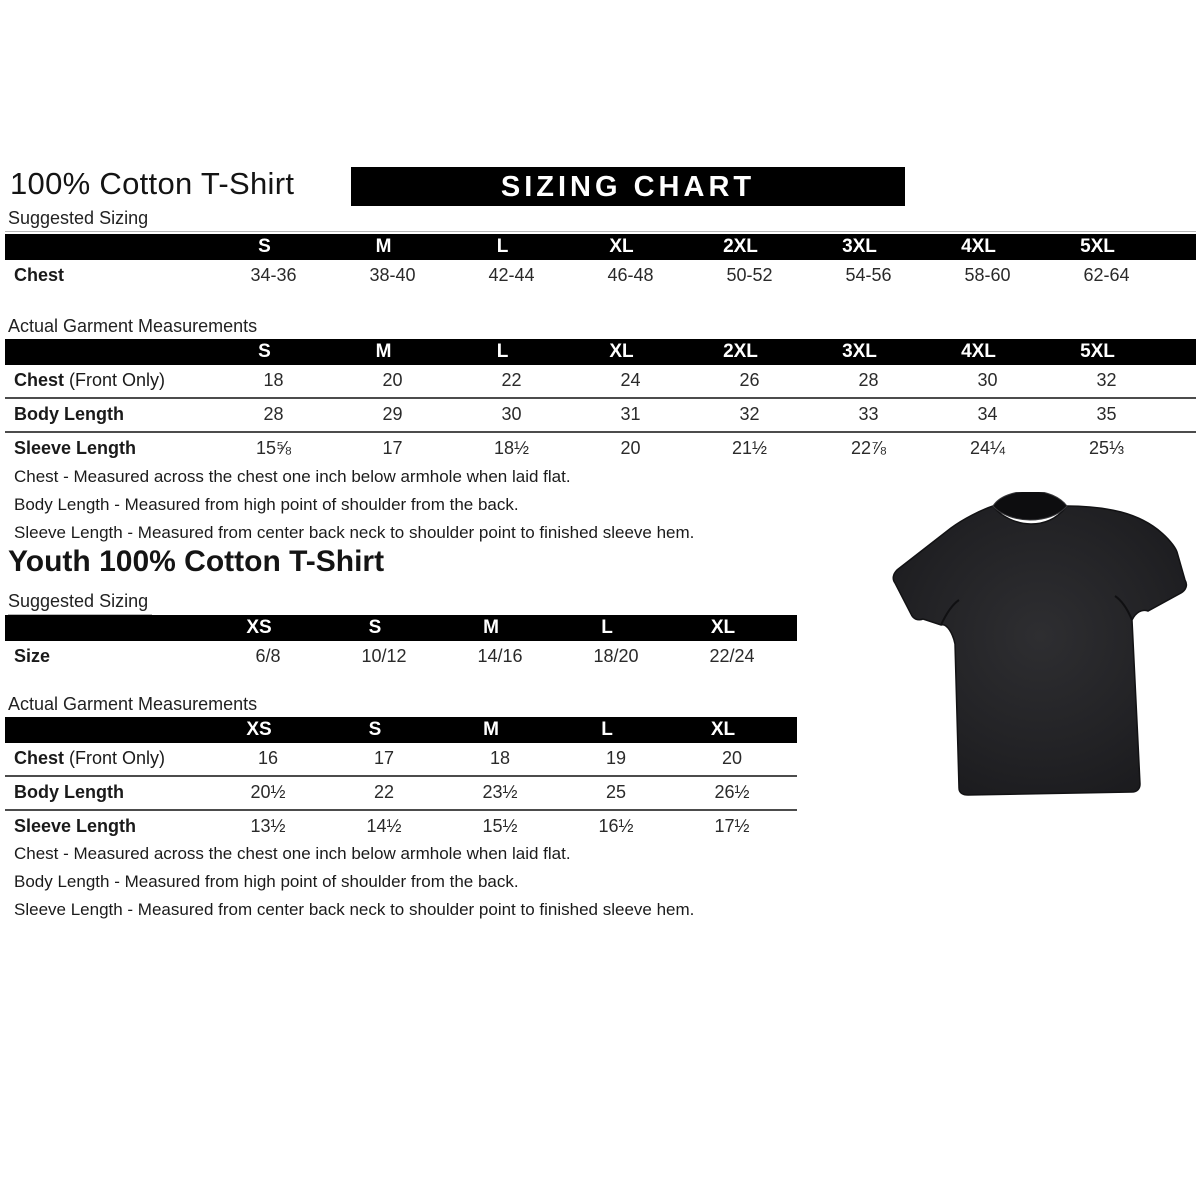 This screenshot has width=1200, height=1200. Describe the element at coordinates (273, 275) in the screenshot. I see `measurement-cell: 34-36` at that location.